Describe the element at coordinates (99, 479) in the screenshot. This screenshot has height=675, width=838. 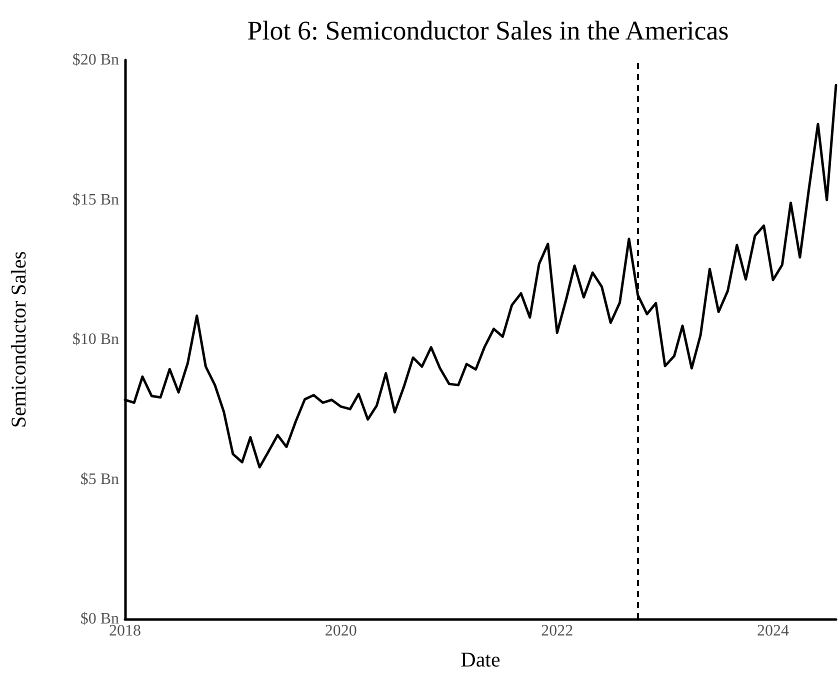
I see `y-tick-label: $5 Bn` at that location.